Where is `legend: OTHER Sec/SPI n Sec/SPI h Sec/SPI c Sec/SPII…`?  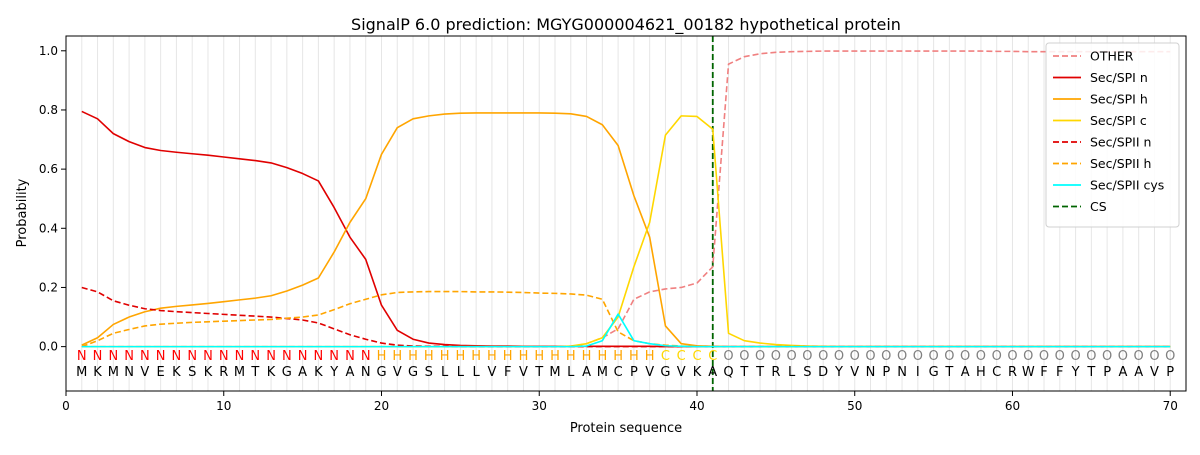
legend: OTHER Sec/SPI n Sec/SPI h Sec/SPI c Sec/SPII… is located at coordinates (1112, 135).